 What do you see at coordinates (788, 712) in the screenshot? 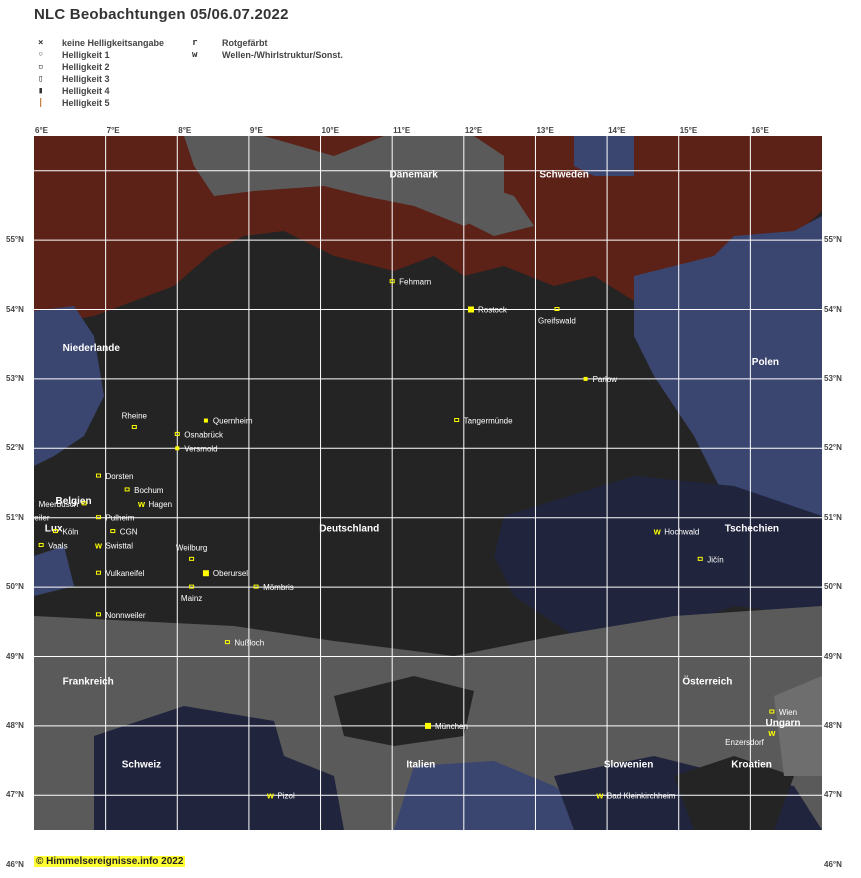
I see `station-label: Wien` at bounding box center [788, 712].